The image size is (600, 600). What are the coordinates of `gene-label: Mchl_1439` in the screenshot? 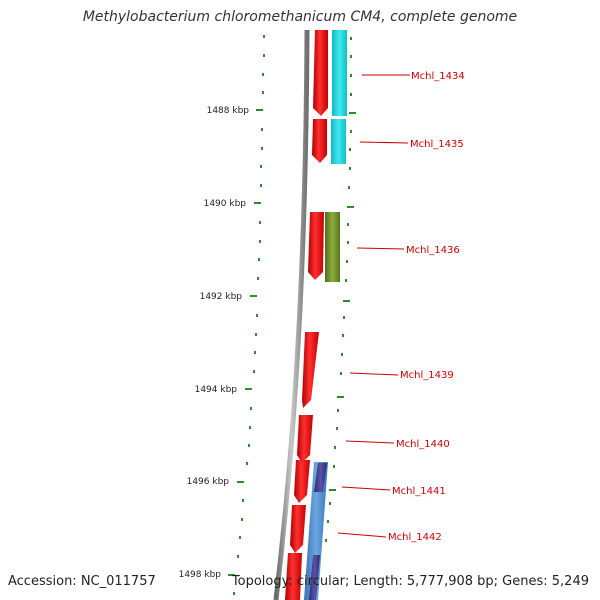 It's located at (427, 375).